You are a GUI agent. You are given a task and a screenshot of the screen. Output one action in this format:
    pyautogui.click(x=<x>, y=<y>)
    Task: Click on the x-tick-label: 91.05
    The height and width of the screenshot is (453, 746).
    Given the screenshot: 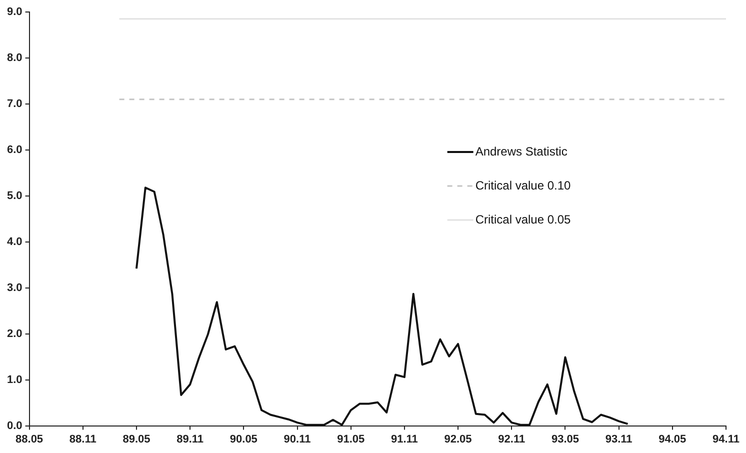 What is the action you would take?
    pyautogui.click(x=351, y=439)
    